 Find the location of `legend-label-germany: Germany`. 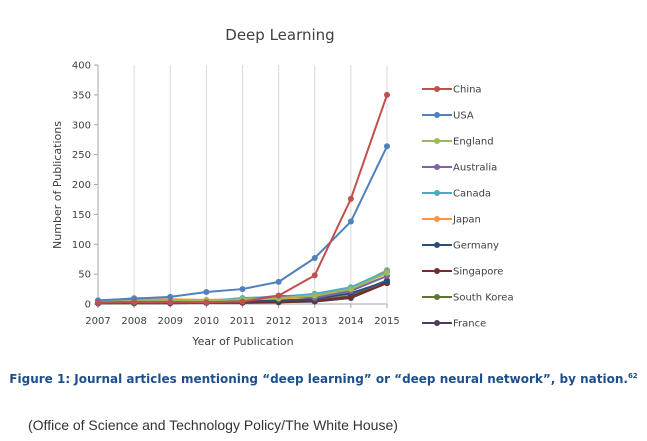

legend-label-germany: Germany is located at coordinates (476, 246).